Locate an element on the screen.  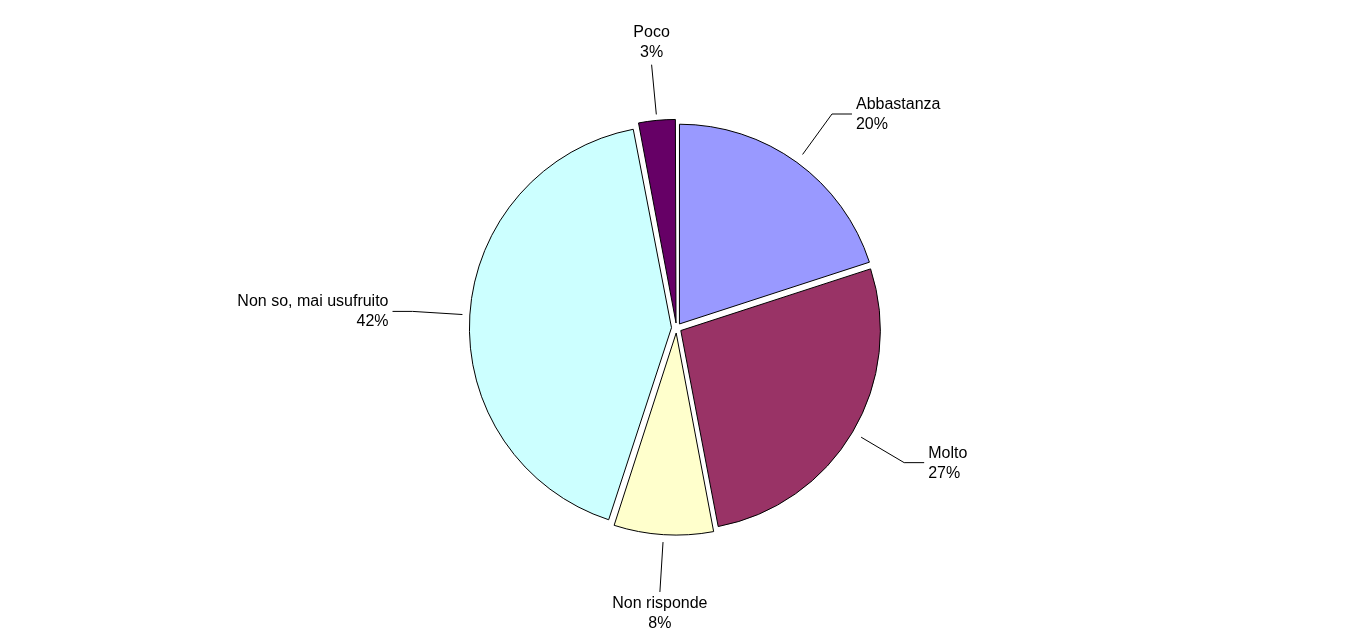
data-label: 8% is located at coordinates (660, 622).